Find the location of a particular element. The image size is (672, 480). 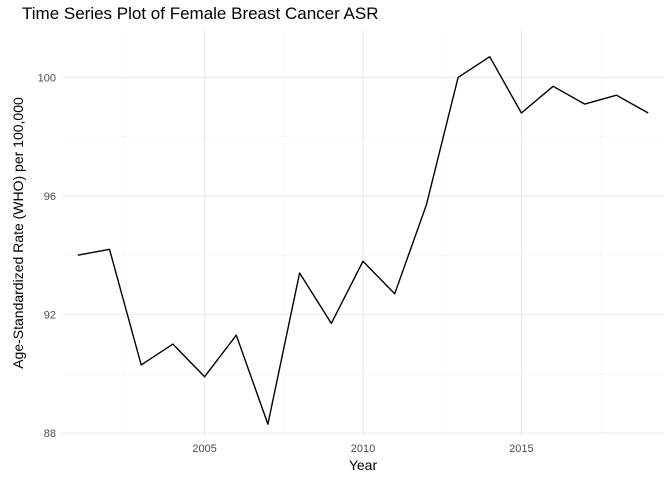

y-axis-title: Age-Standardized Rate (WHO) per 100,000 is located at coordinates (18, 233).